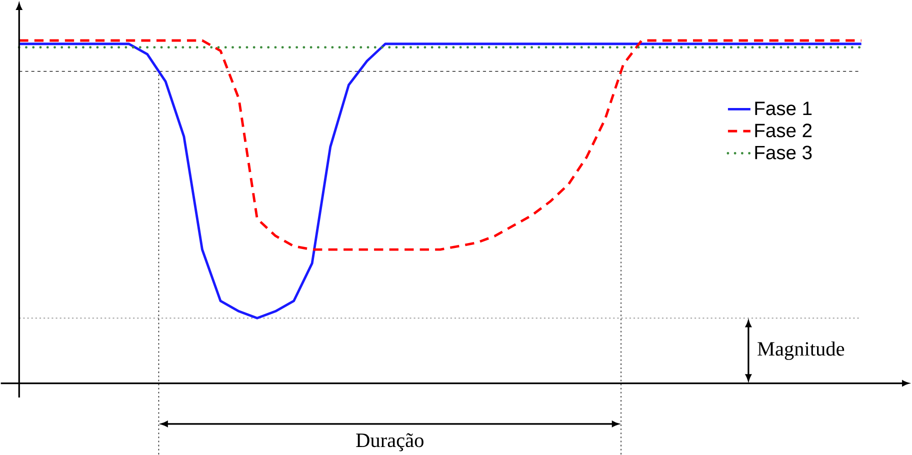 This screenshot has width=912, height=455. I want to click on legend-label: Fase 1, so click(783, 109).